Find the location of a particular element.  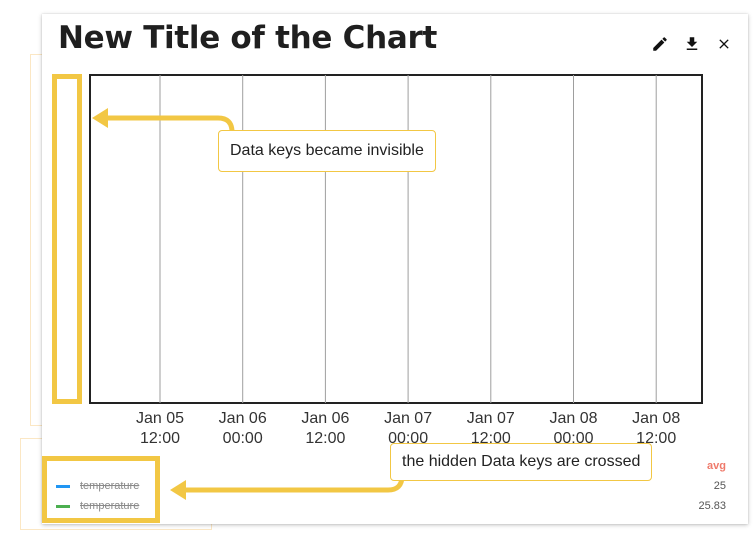

chart-toolbar is located at coordinates (692, 44).